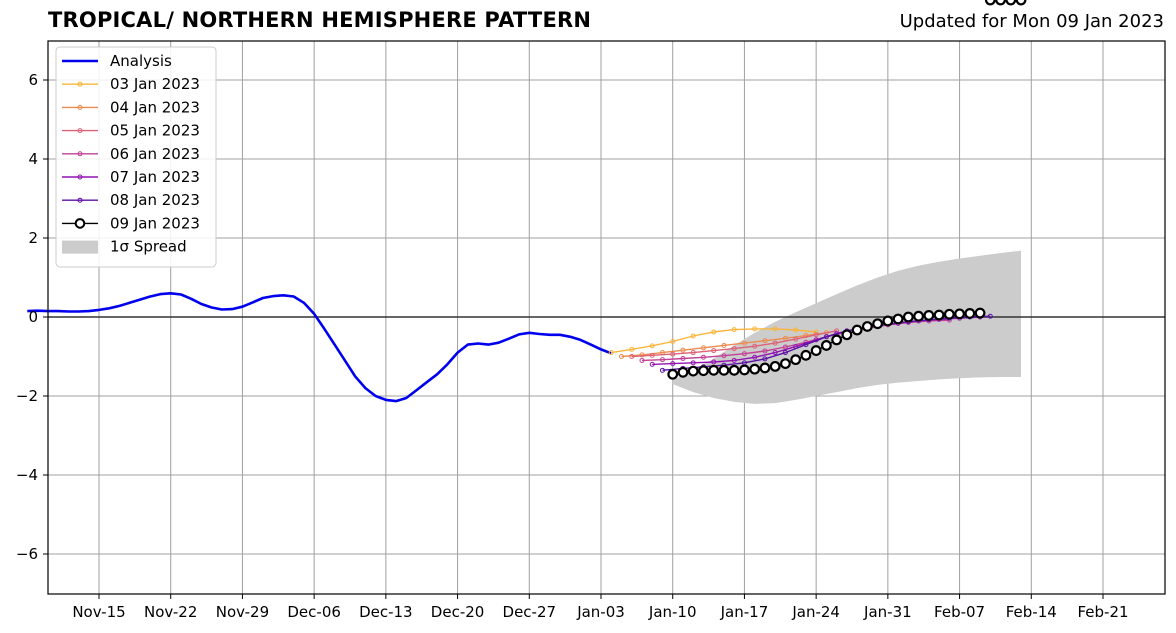  Describe the element at coordinates (320, 20) in the screenshot. I see `chart-title: TROPICAL/ NORTHERN HEMISPHERE PATTERN` at that location.